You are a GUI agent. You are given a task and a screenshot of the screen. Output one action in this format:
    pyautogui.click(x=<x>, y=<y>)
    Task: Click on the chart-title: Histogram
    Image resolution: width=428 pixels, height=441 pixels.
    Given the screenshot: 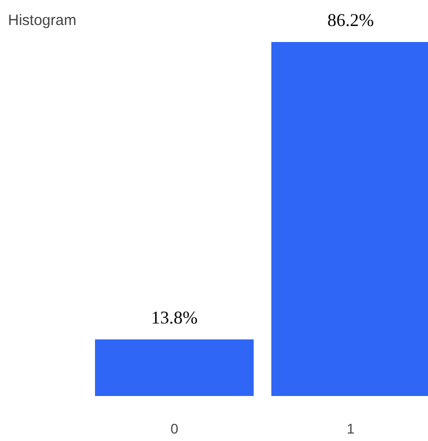 What is the action you would take?
    pyautogui.click(x=42, y=20)
    